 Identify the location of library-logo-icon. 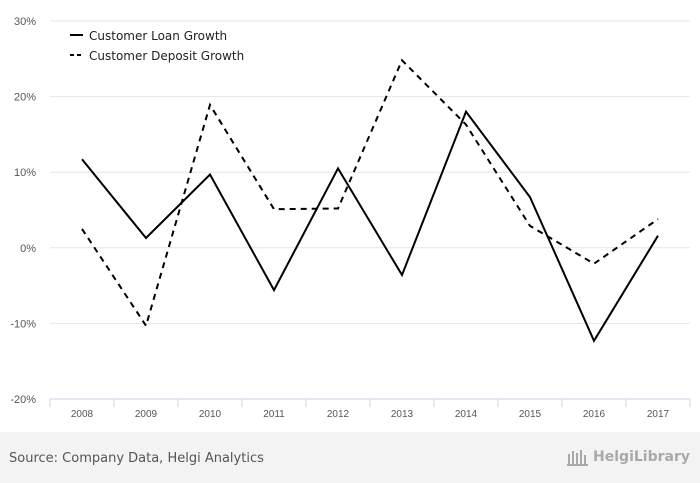
(578, 458).